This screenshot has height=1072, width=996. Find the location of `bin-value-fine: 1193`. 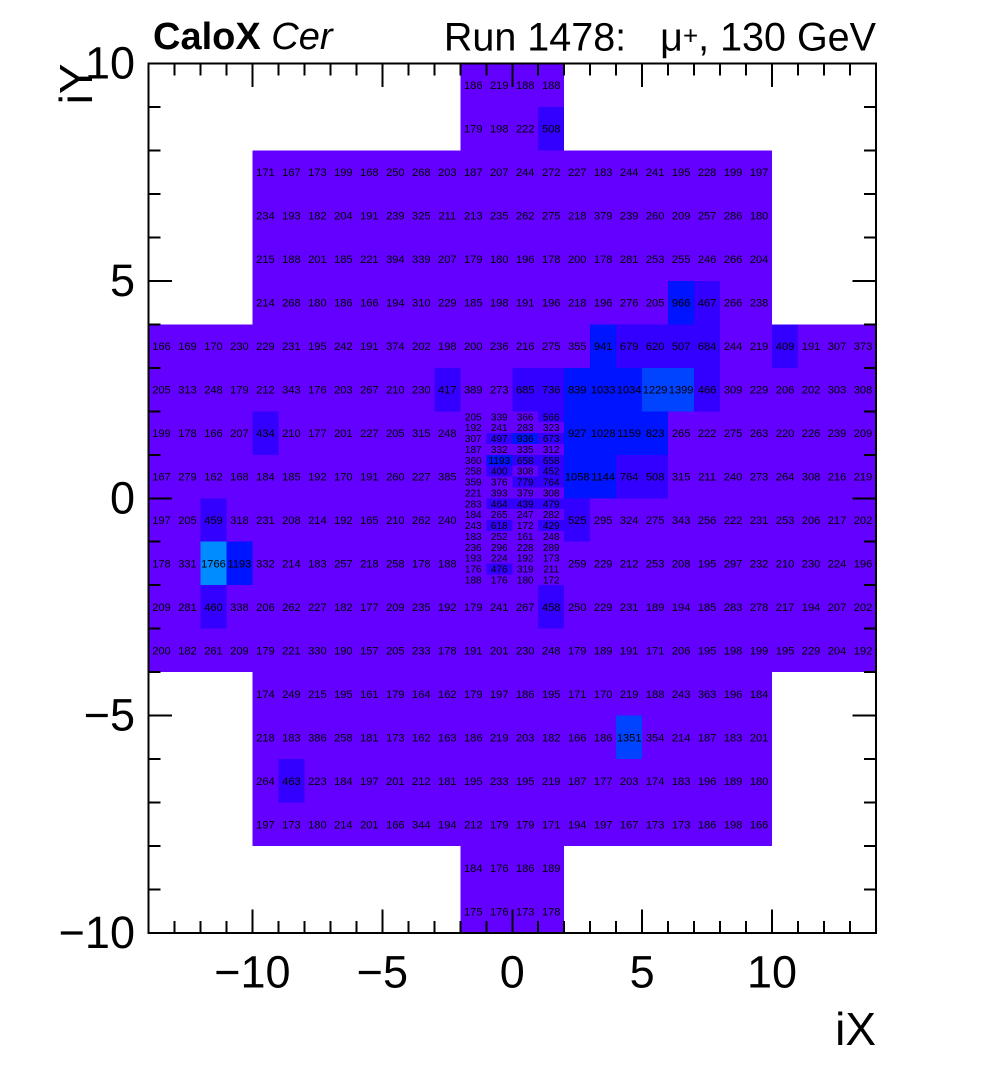

bin-value-fine: 1193 is located at coordinates (500, 461).